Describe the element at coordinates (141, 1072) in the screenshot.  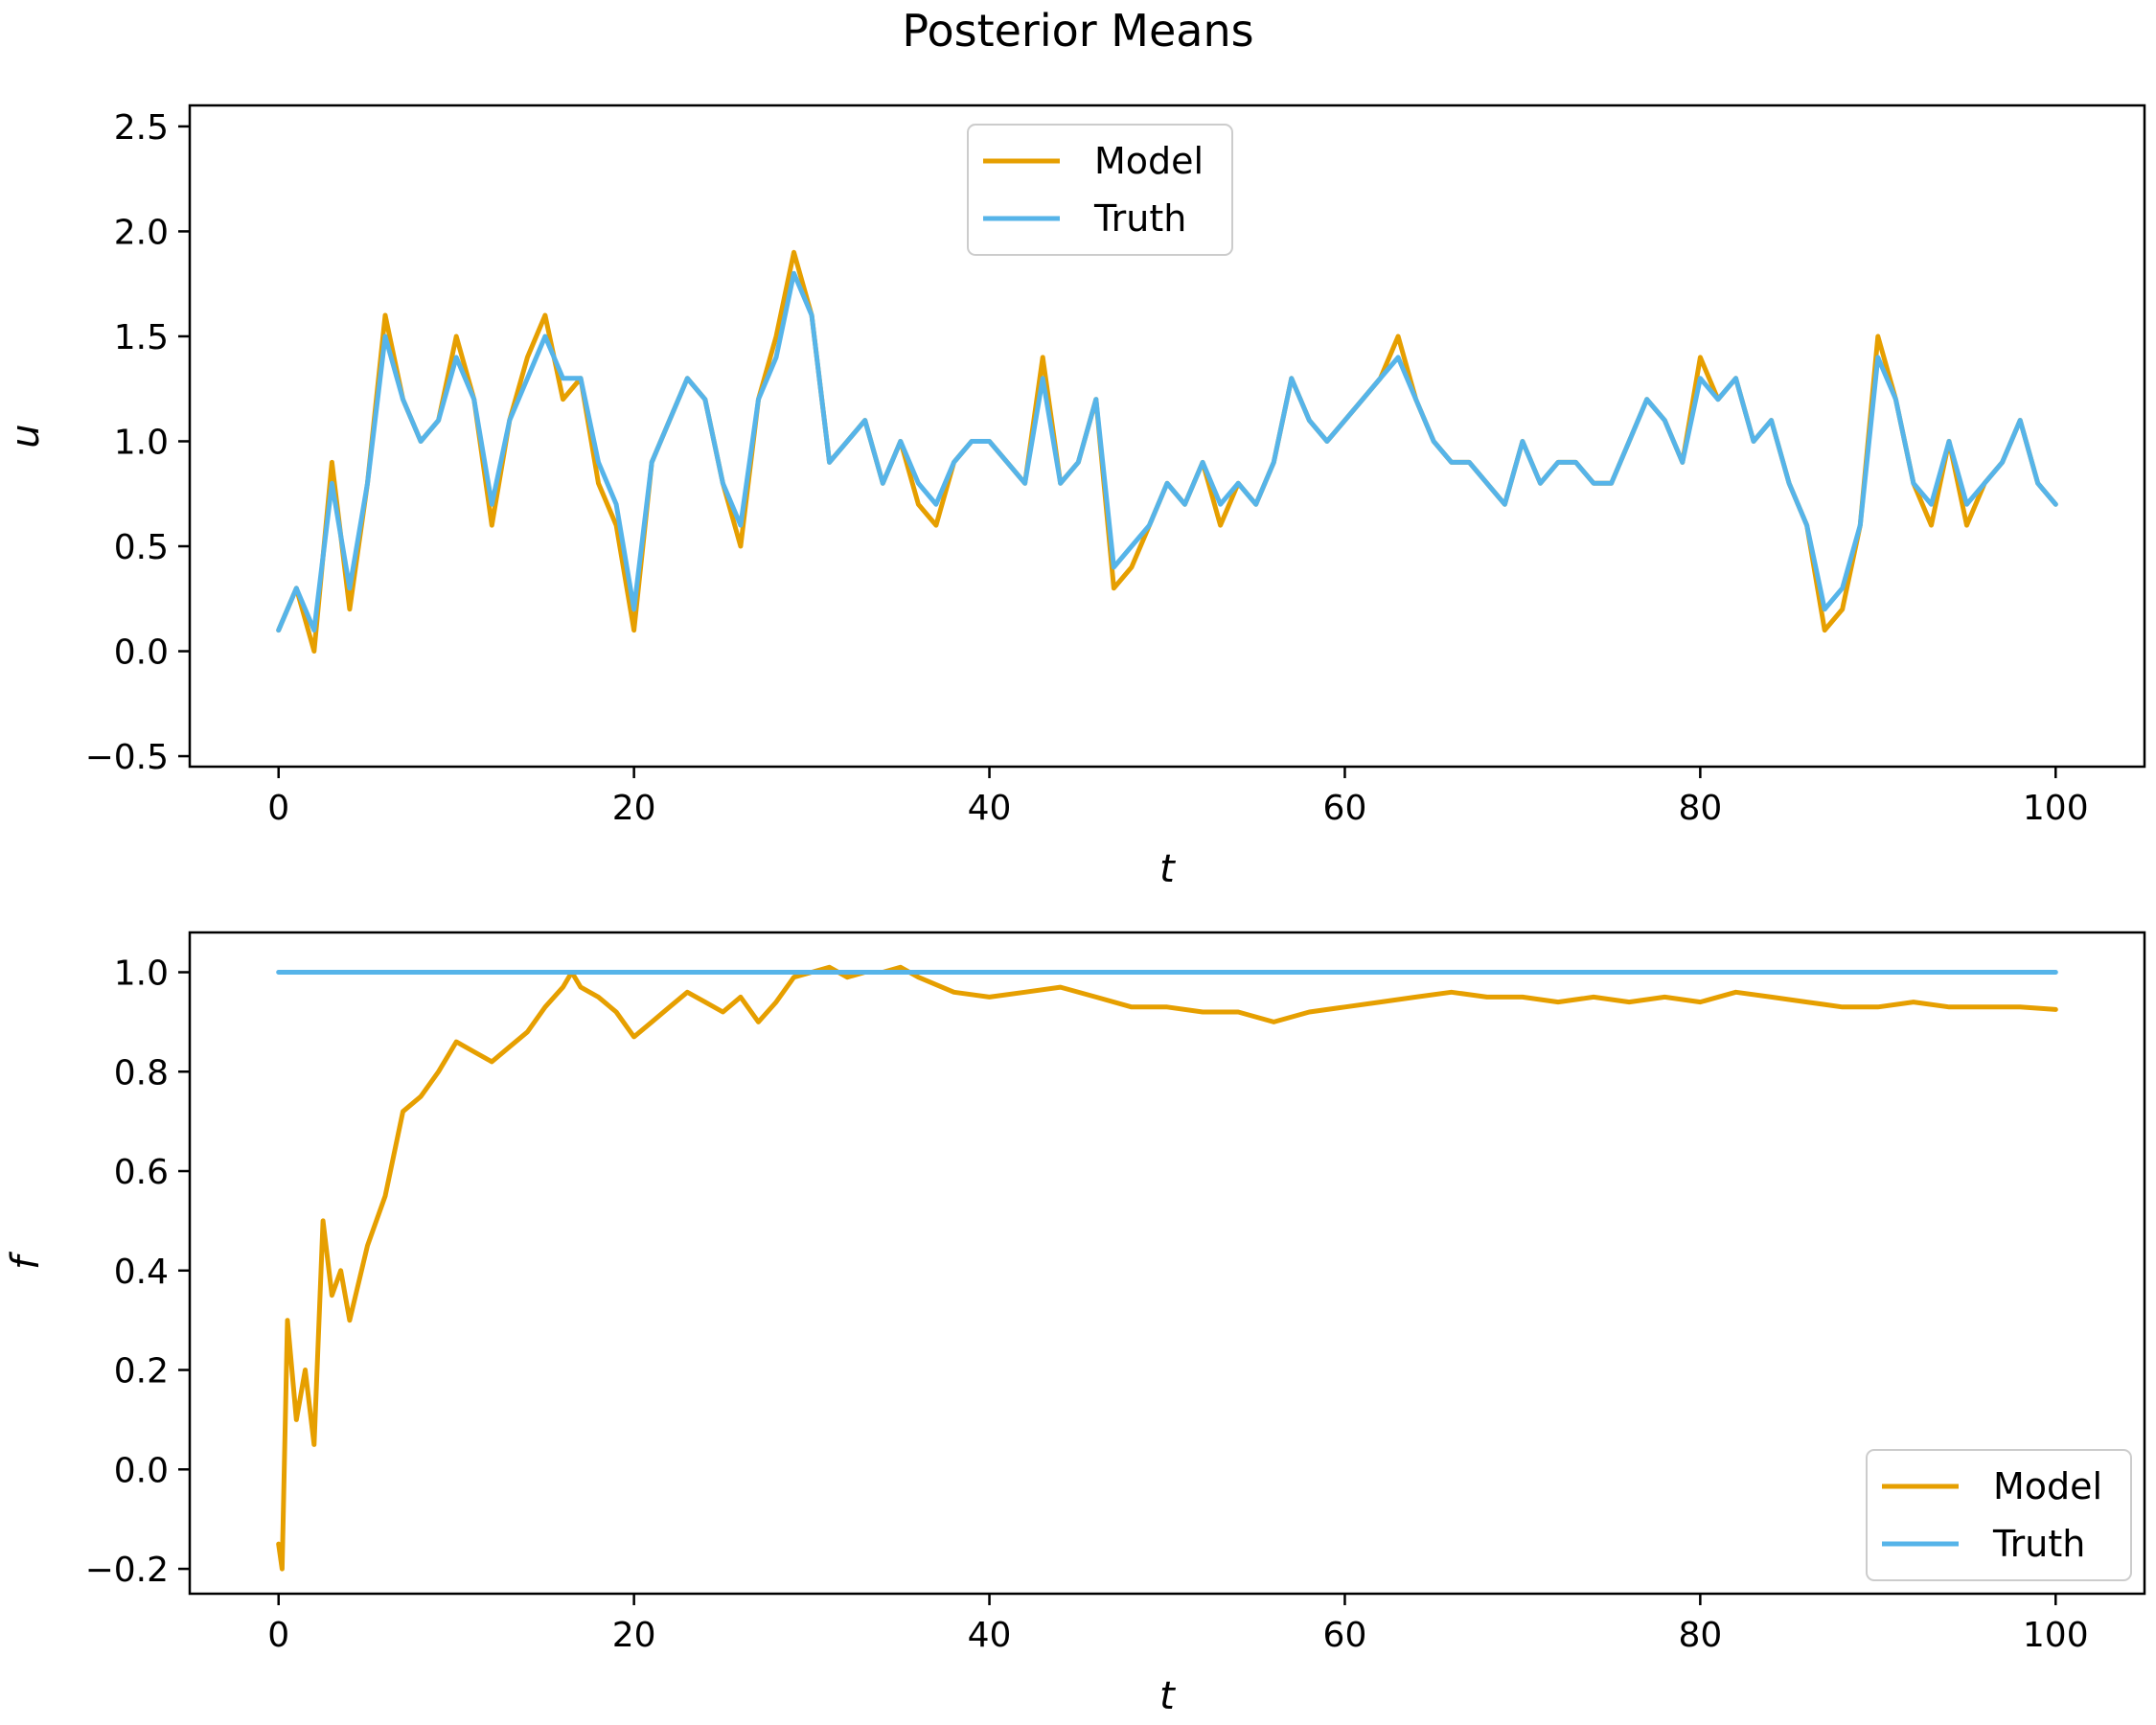
I see `y-tick-label: 0.8` at that location.